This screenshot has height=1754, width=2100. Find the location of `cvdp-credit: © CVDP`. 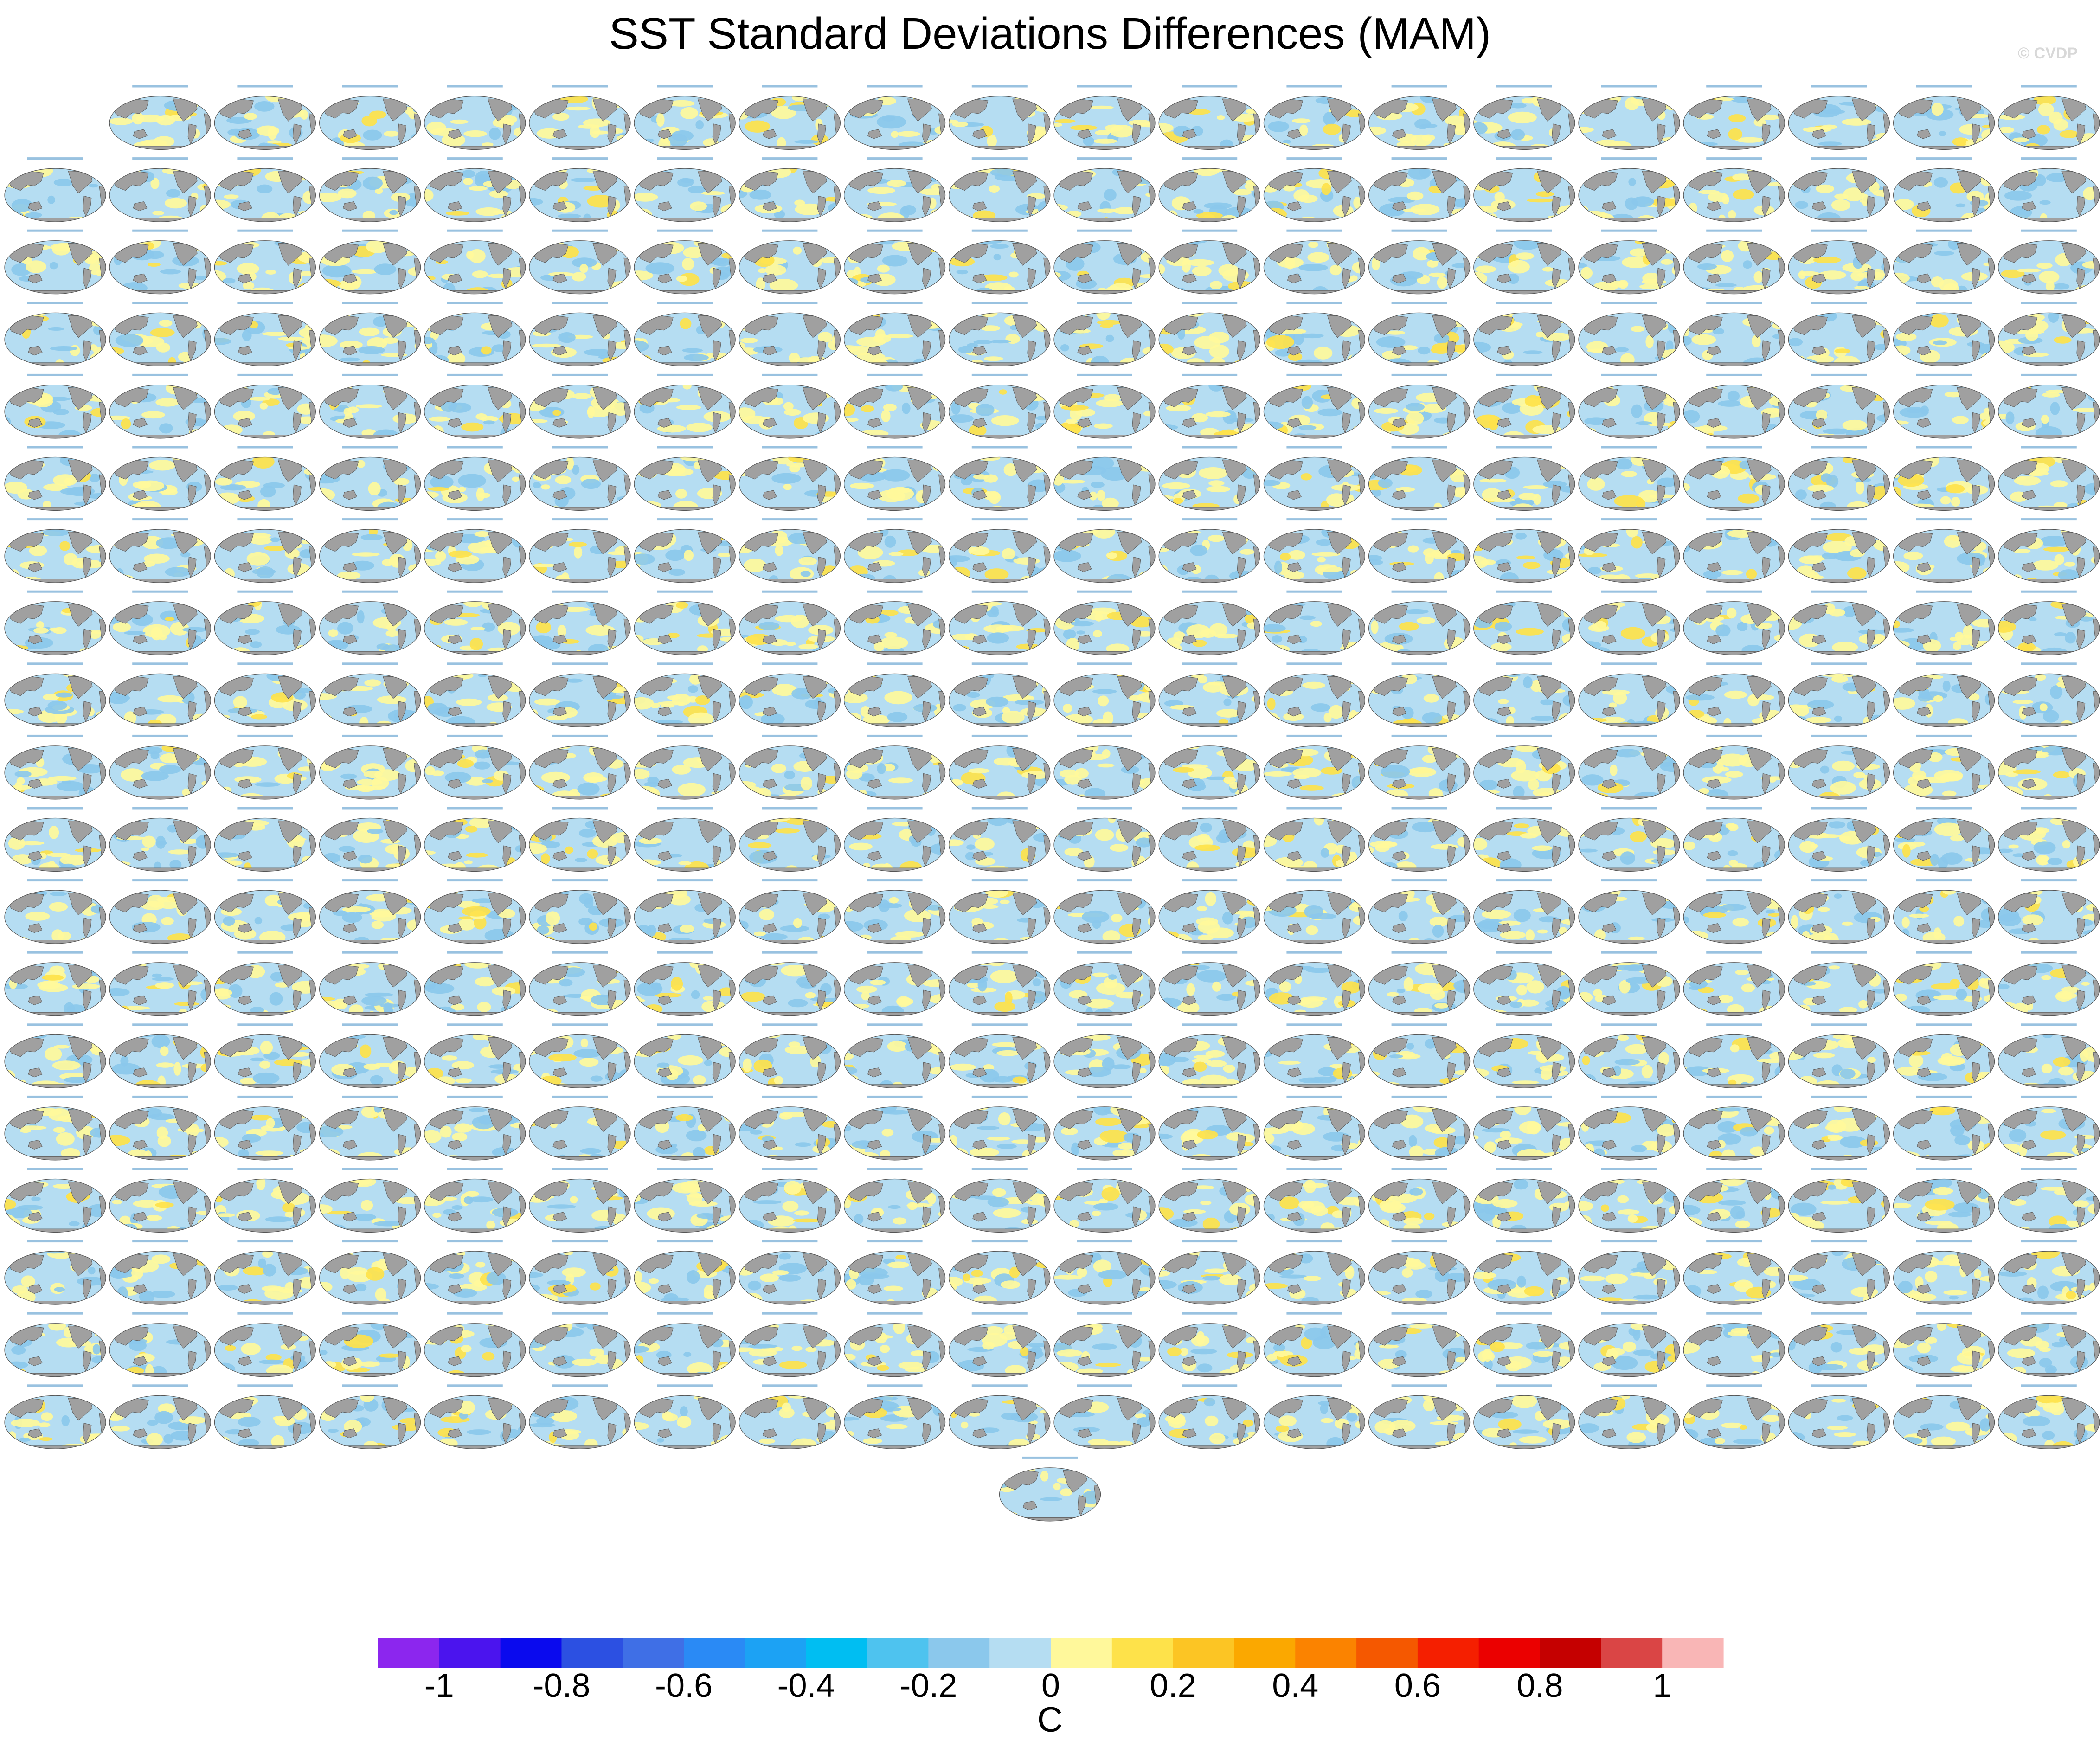

cvdp-credit: © CVDP is located at coordinates (2048, 53).